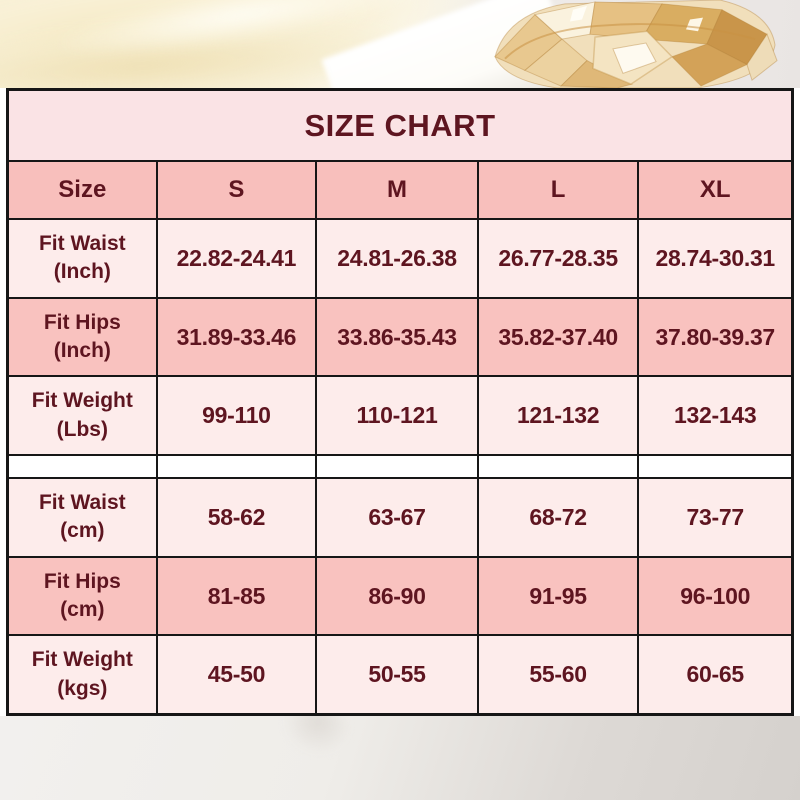 The height and width of the screenshot is (800, 800). I want to click on size-row-fit-waist-cm: Fit Waist (cm) 58-62 63-67 68-72 73-77, so click(400, 516).